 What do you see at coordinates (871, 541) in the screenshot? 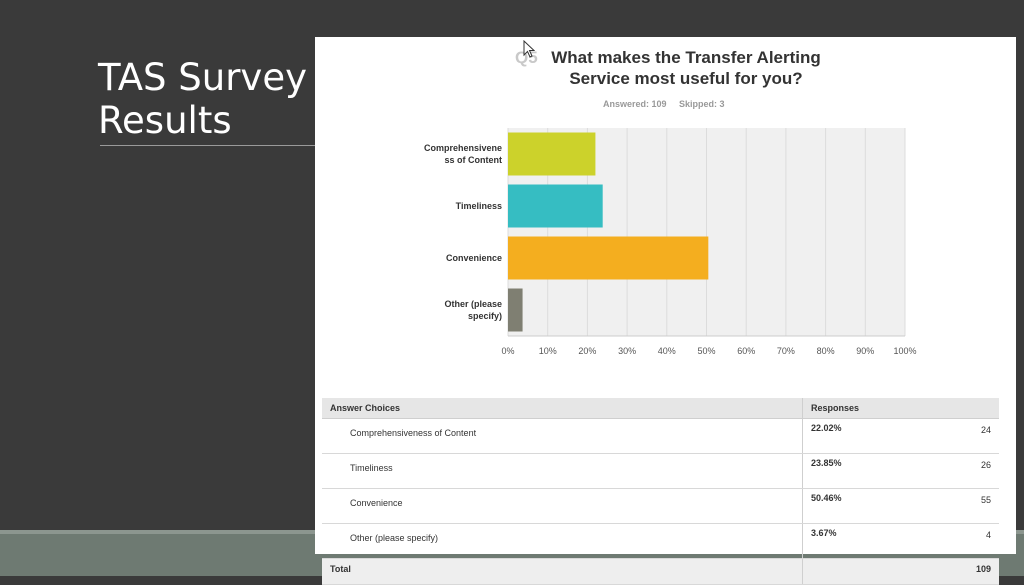
I see `row-percent: 3.67%` at bounding box center [871, 541].